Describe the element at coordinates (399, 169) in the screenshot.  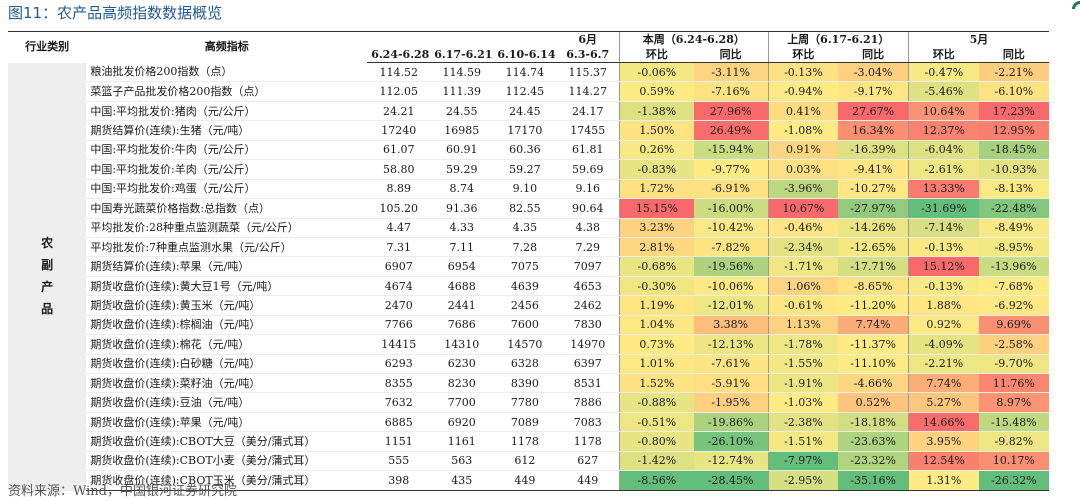
I see `value-cell: 58.80` at that location.